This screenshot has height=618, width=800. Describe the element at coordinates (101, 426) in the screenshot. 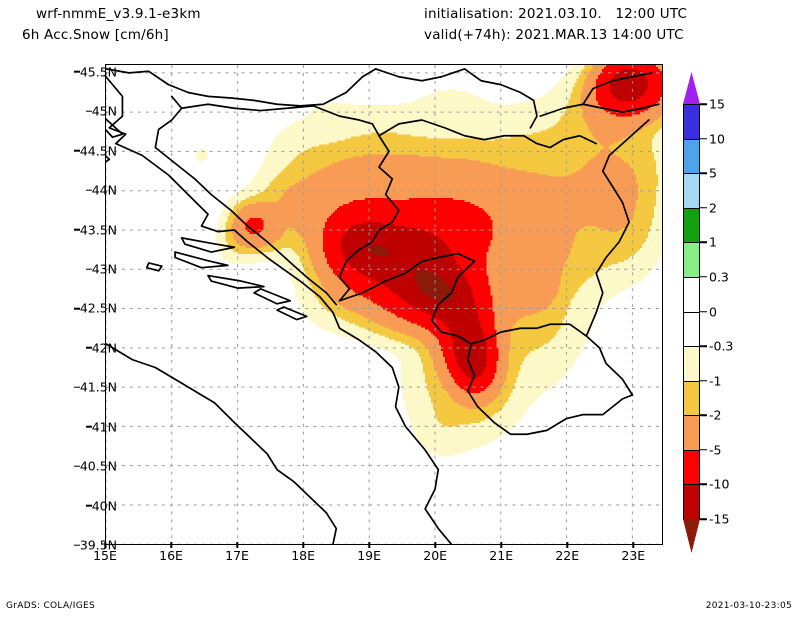

I see `latitude-tick-label: 41N` at that location.